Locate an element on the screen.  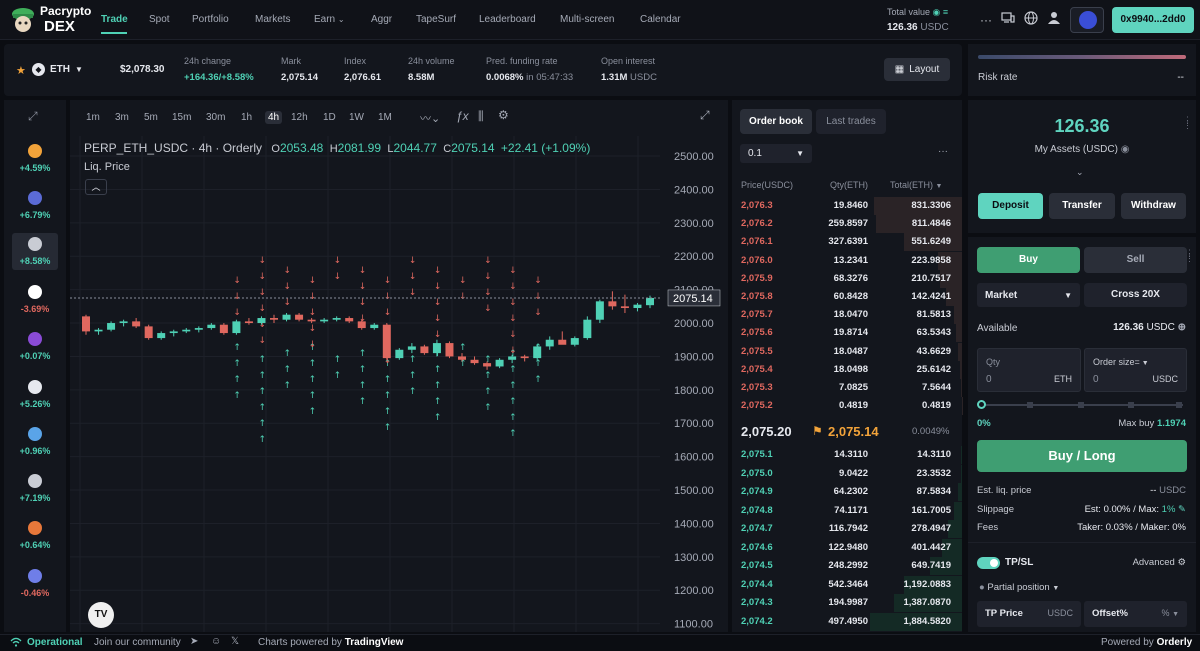
globe-icon is located at coordinates (1031, 20).